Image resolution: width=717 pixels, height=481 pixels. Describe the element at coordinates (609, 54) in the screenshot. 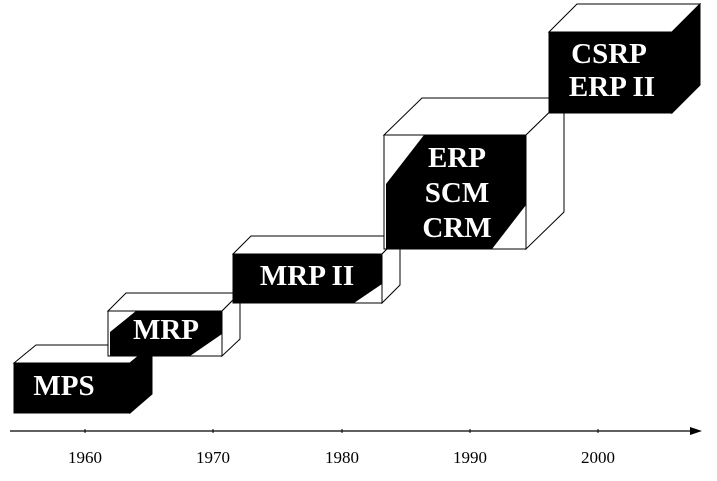

I see `stage-csrp-label-line1: CSRP` at that location.